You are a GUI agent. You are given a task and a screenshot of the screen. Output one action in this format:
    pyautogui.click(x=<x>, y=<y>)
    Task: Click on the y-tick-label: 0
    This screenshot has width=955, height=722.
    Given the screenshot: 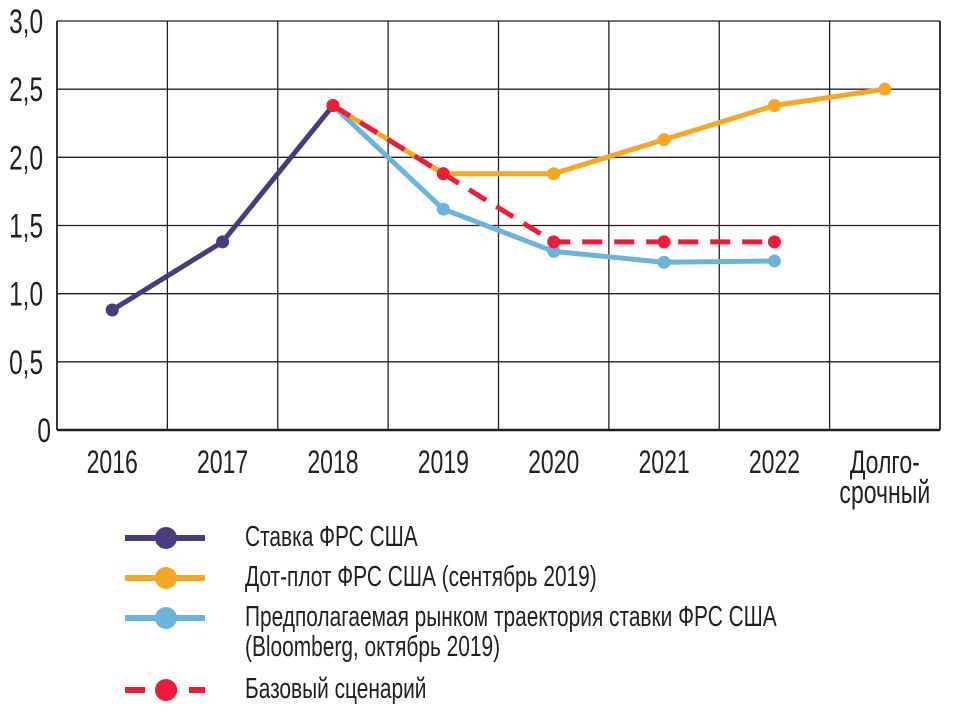 What is the action you would take?
    pyautogui.click(x=44, y=431)
    